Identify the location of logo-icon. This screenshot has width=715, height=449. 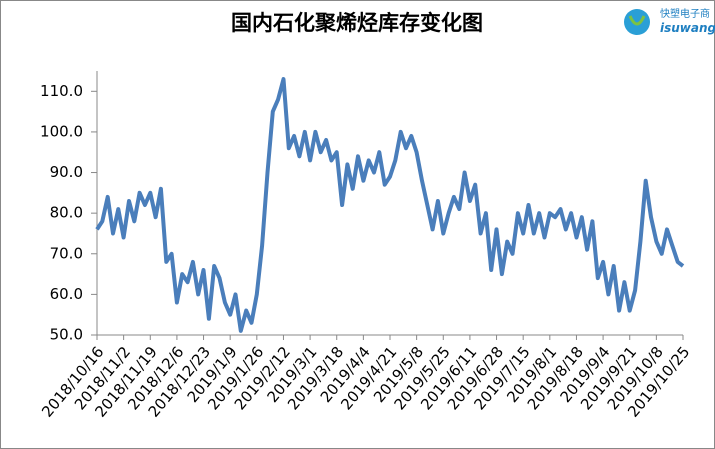
(637, 22).